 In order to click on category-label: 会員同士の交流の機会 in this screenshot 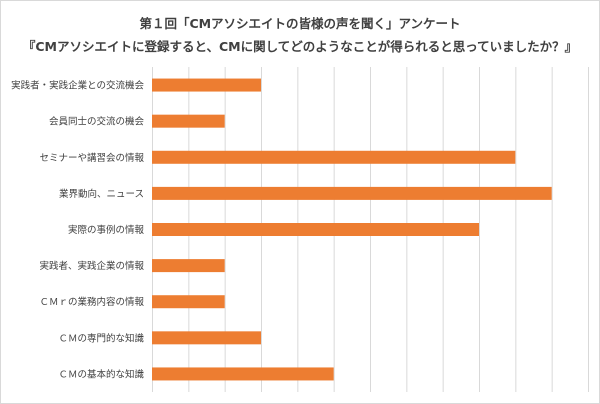, I will do `click(97, 122)`.